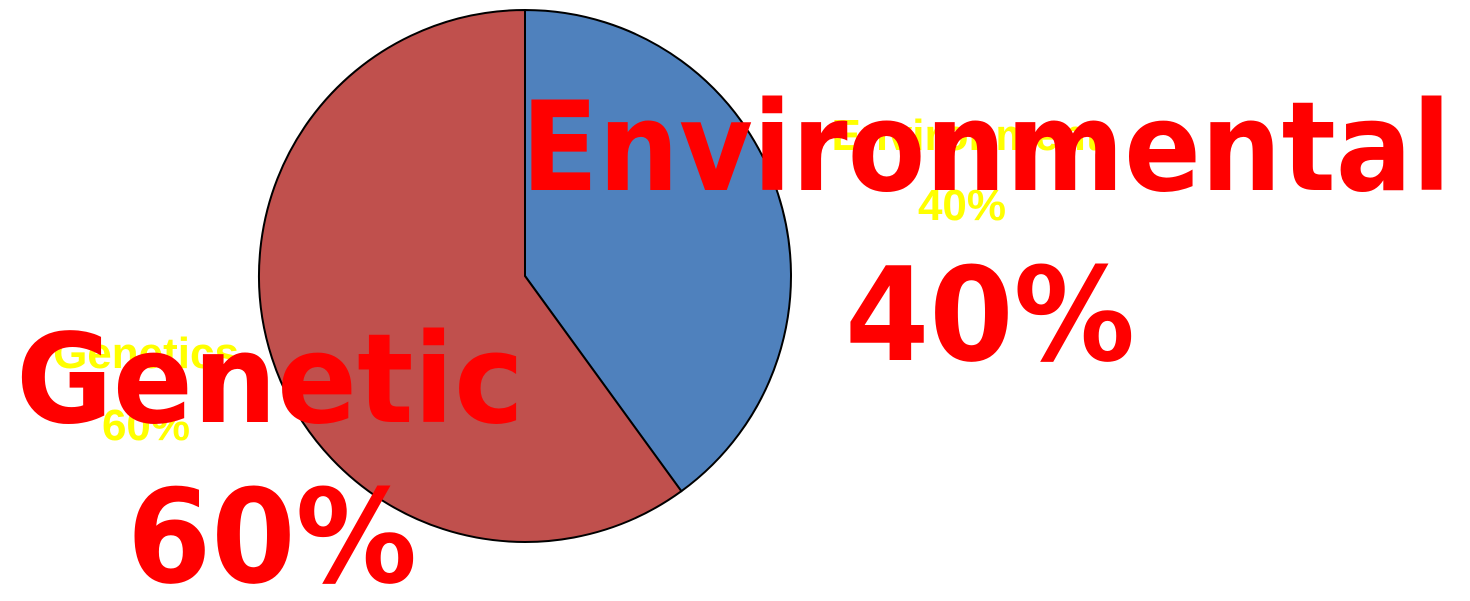 The height and width of the screenshot is (601, 1470). I want to click on annotation-environmental-value: 40%, so click(990, 315).